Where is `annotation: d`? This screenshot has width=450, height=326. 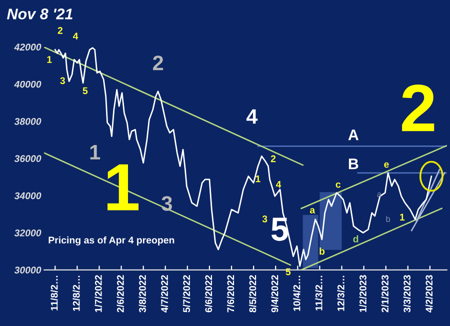
annotation: d is located at coordinates (355, 238).